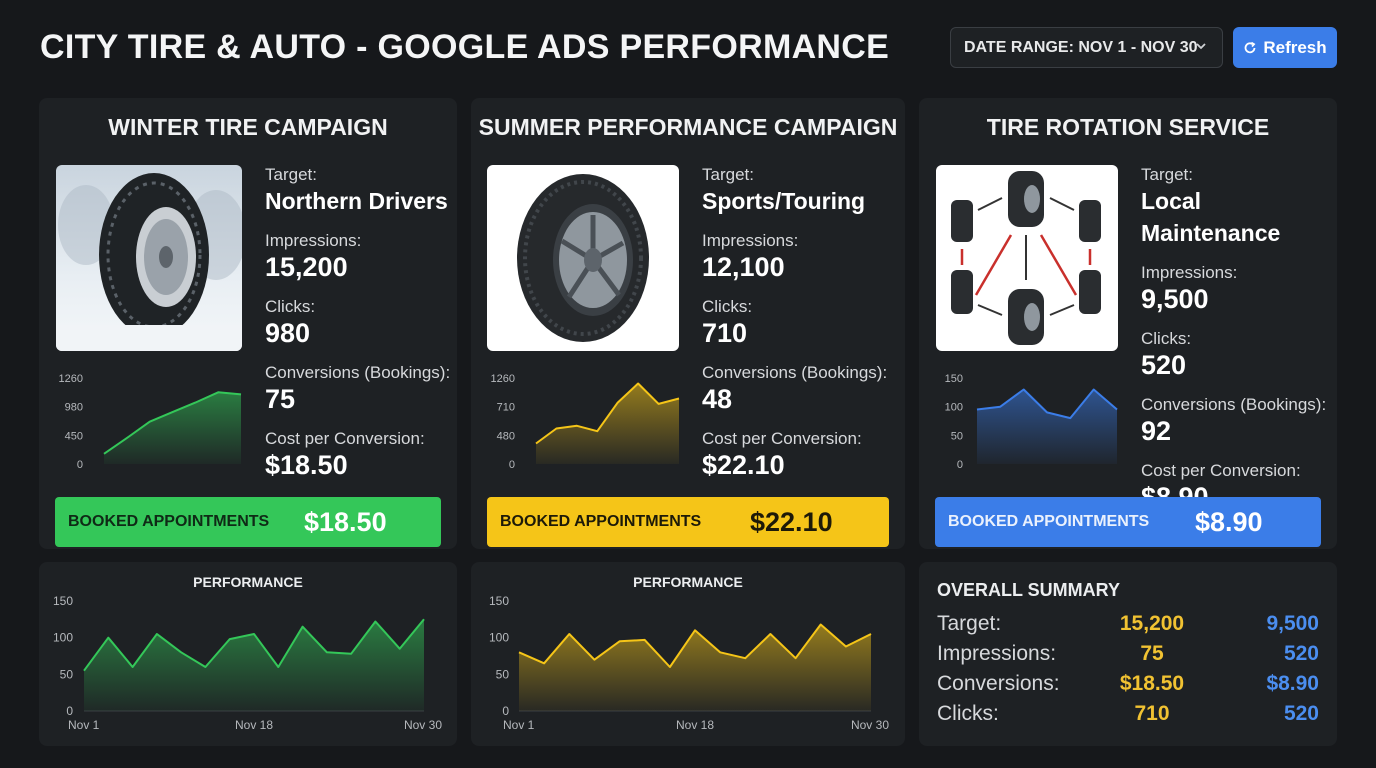  I want to click on y-tick-label: 980, so click(74, 408).